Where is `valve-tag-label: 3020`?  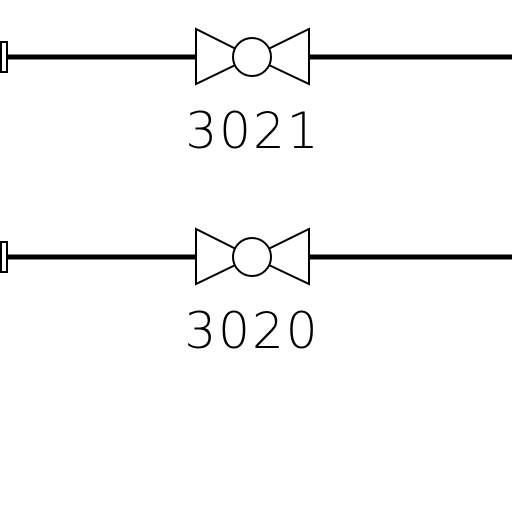 valve-tag-label: 3020 is located at coordinates (251, 331).